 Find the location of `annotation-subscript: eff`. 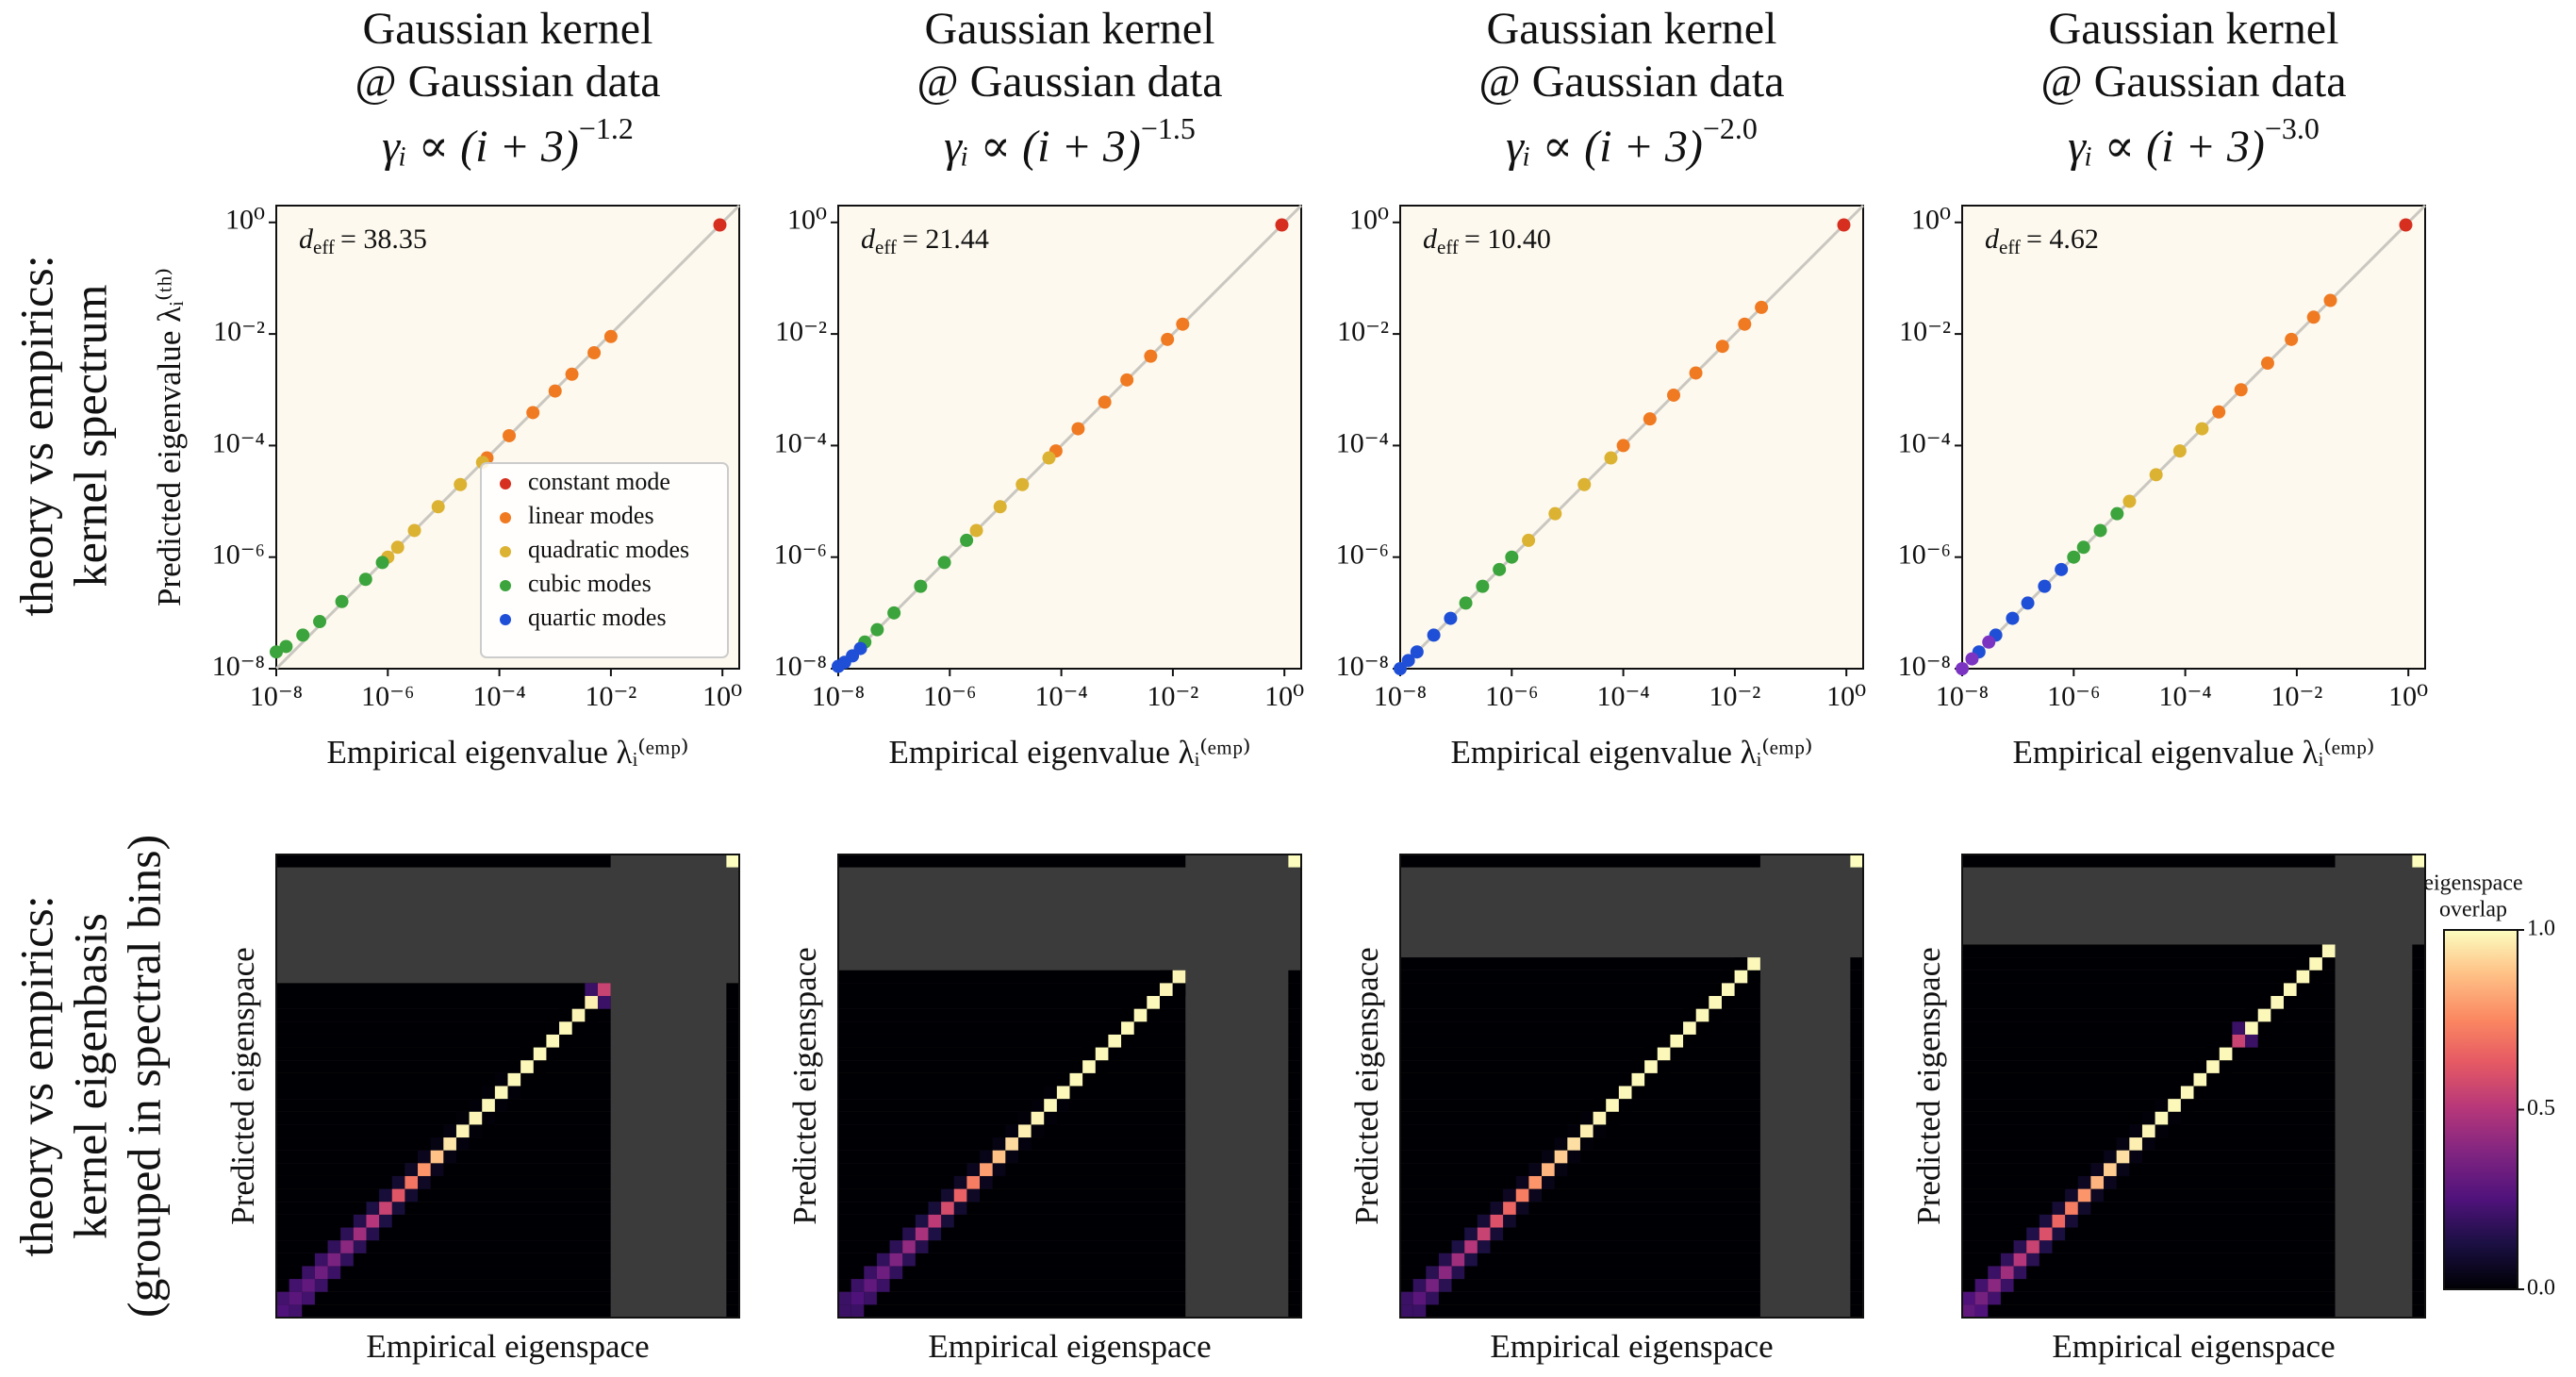

annotation-subscript: eff is located at coordinates (324, 247).